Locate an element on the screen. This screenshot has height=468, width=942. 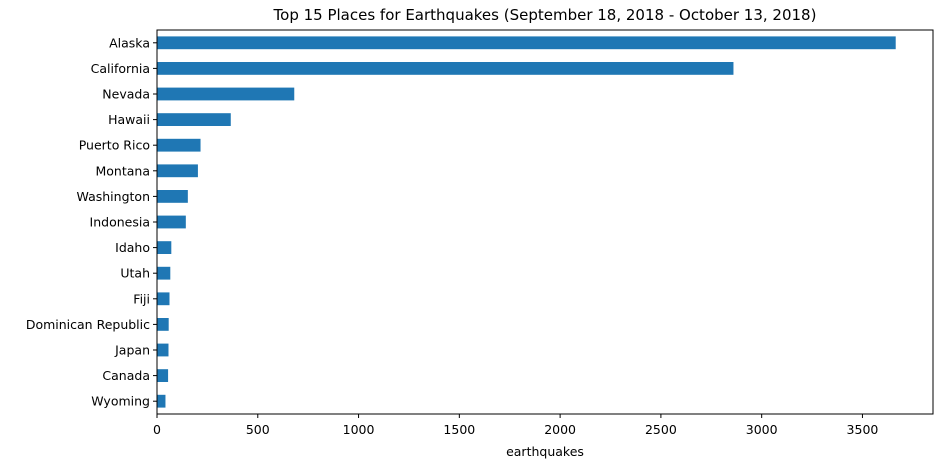
bar-canada is located at coordinates (163, 375).